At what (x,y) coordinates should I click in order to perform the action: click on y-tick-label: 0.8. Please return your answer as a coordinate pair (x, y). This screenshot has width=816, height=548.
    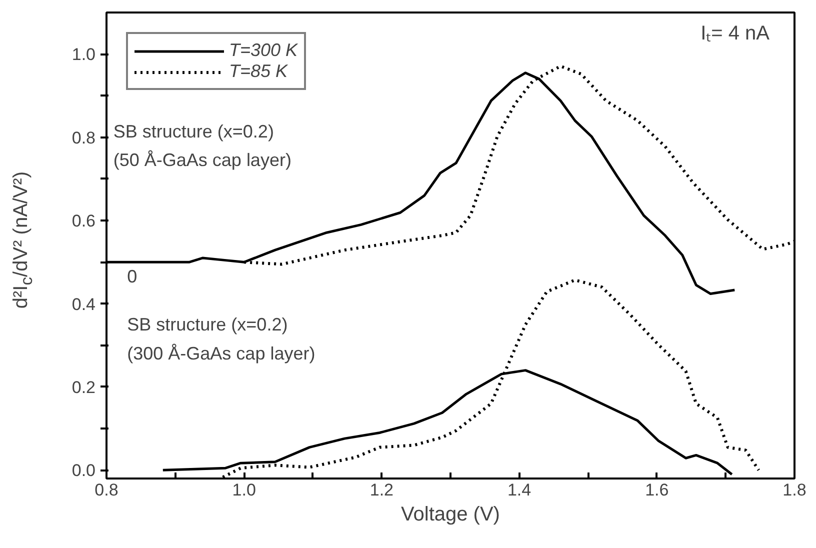
    Looking at the image, I should click on (84, 138).